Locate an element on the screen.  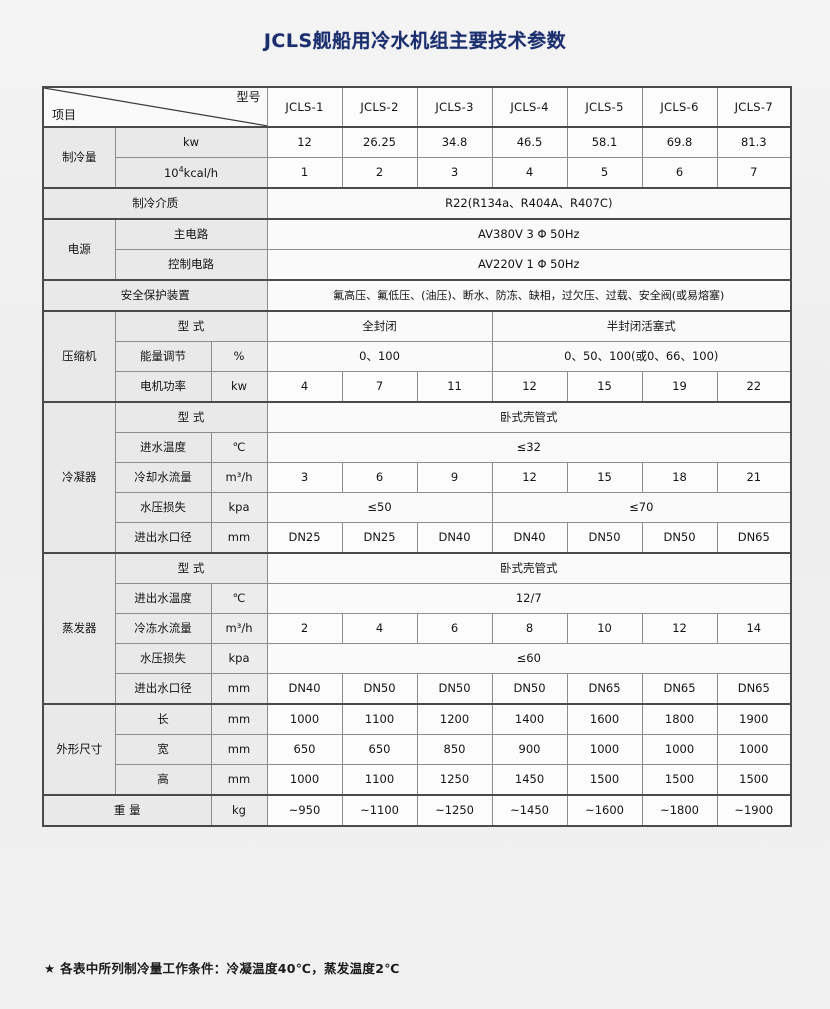
row-label-control-circuit: 控制电路 is located at coordinates (191, 265).